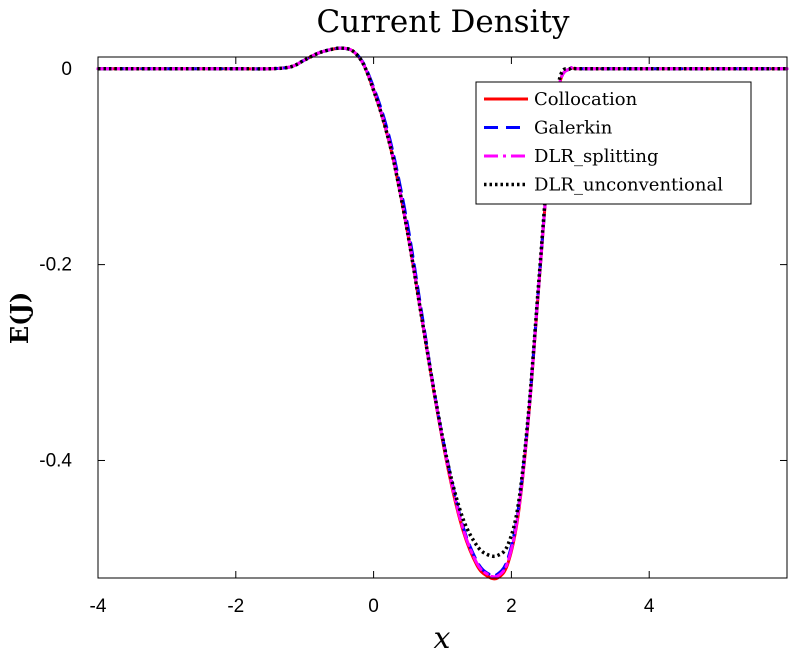  I want to click on chart-title: Current Density, so click(443, 22).